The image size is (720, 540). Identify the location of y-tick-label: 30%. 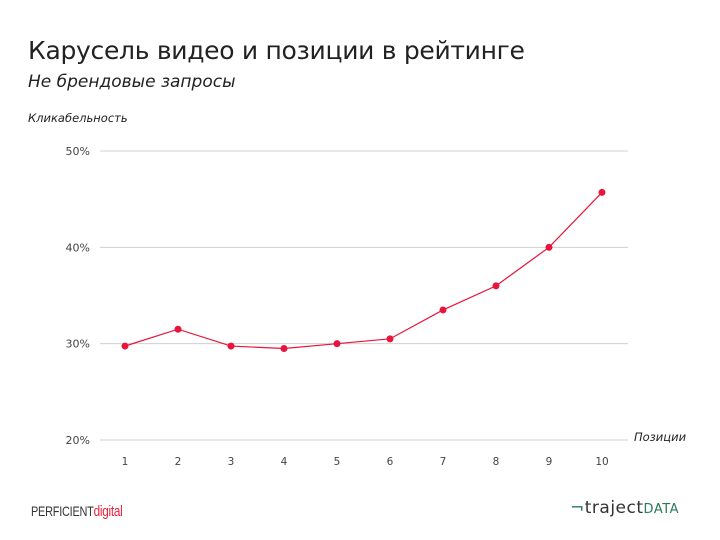
(78, 344).